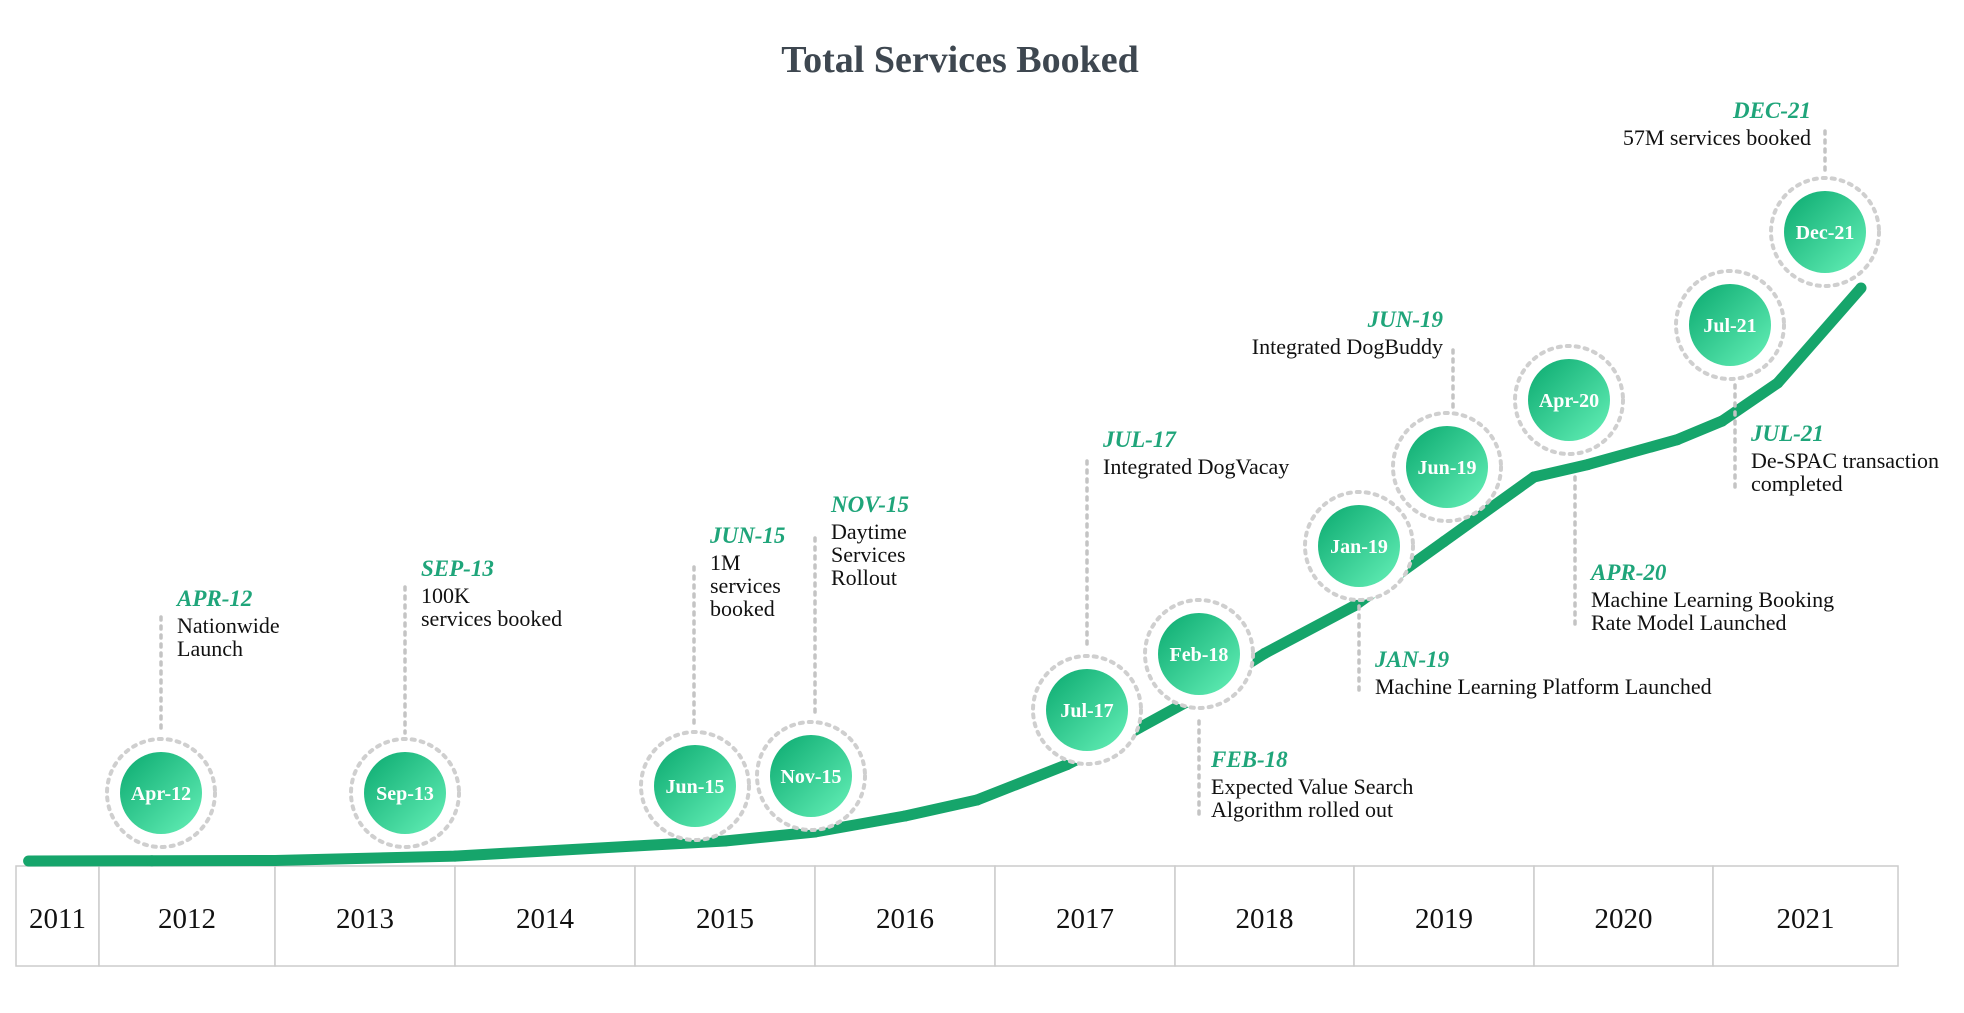  What do you see at coordinates (445, 595) in the screenshot?
I see `milestone-description: 100K` at bounding box center [445, 595].